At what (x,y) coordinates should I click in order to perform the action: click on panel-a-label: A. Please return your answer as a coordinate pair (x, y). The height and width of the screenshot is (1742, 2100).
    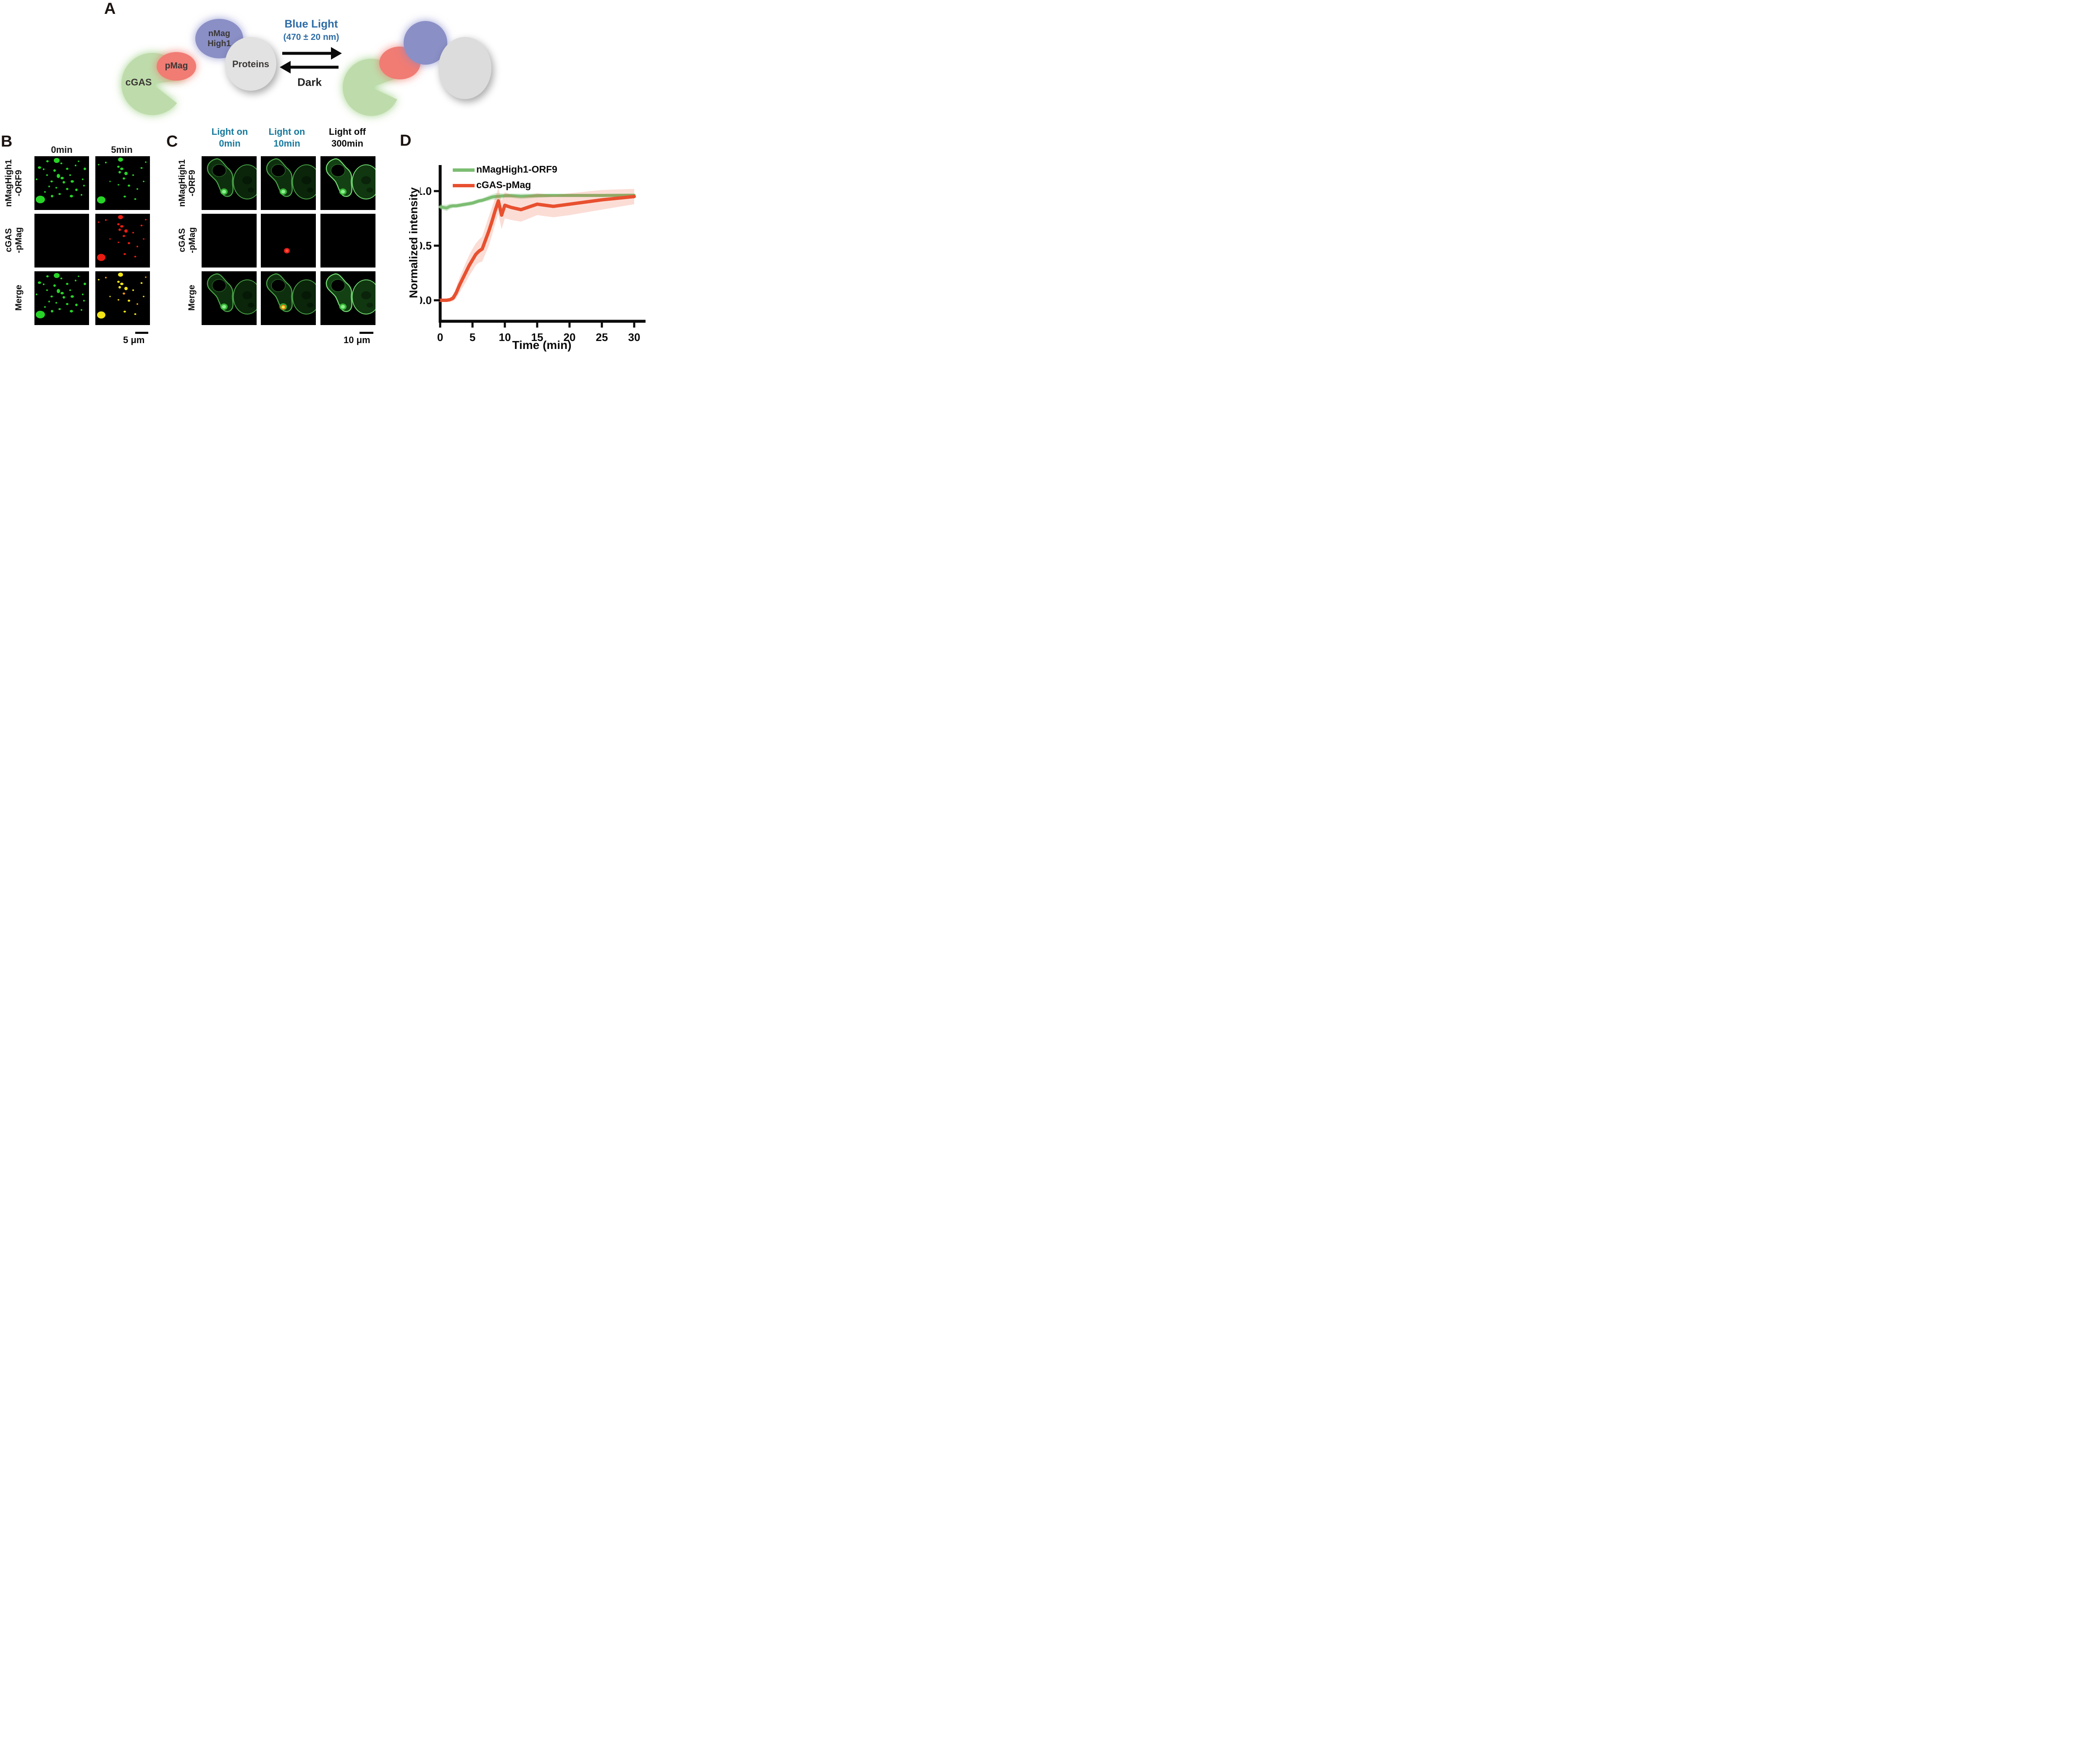
    Looking at the image, I should click on (110, 9).